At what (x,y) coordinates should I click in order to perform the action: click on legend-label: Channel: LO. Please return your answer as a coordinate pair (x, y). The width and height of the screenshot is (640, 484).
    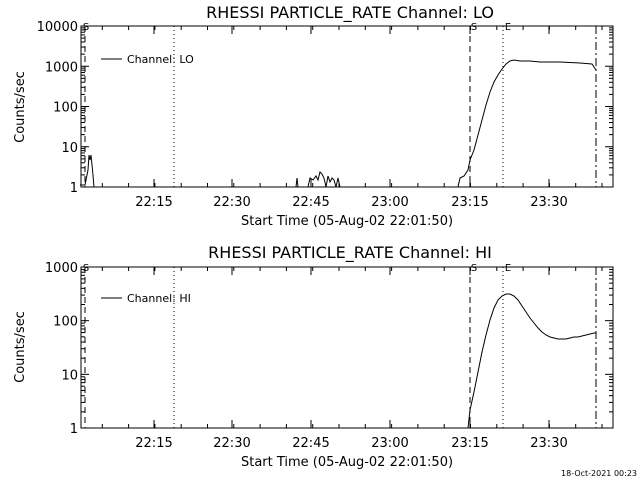
    Looking at the image, I should click on (160, 59).